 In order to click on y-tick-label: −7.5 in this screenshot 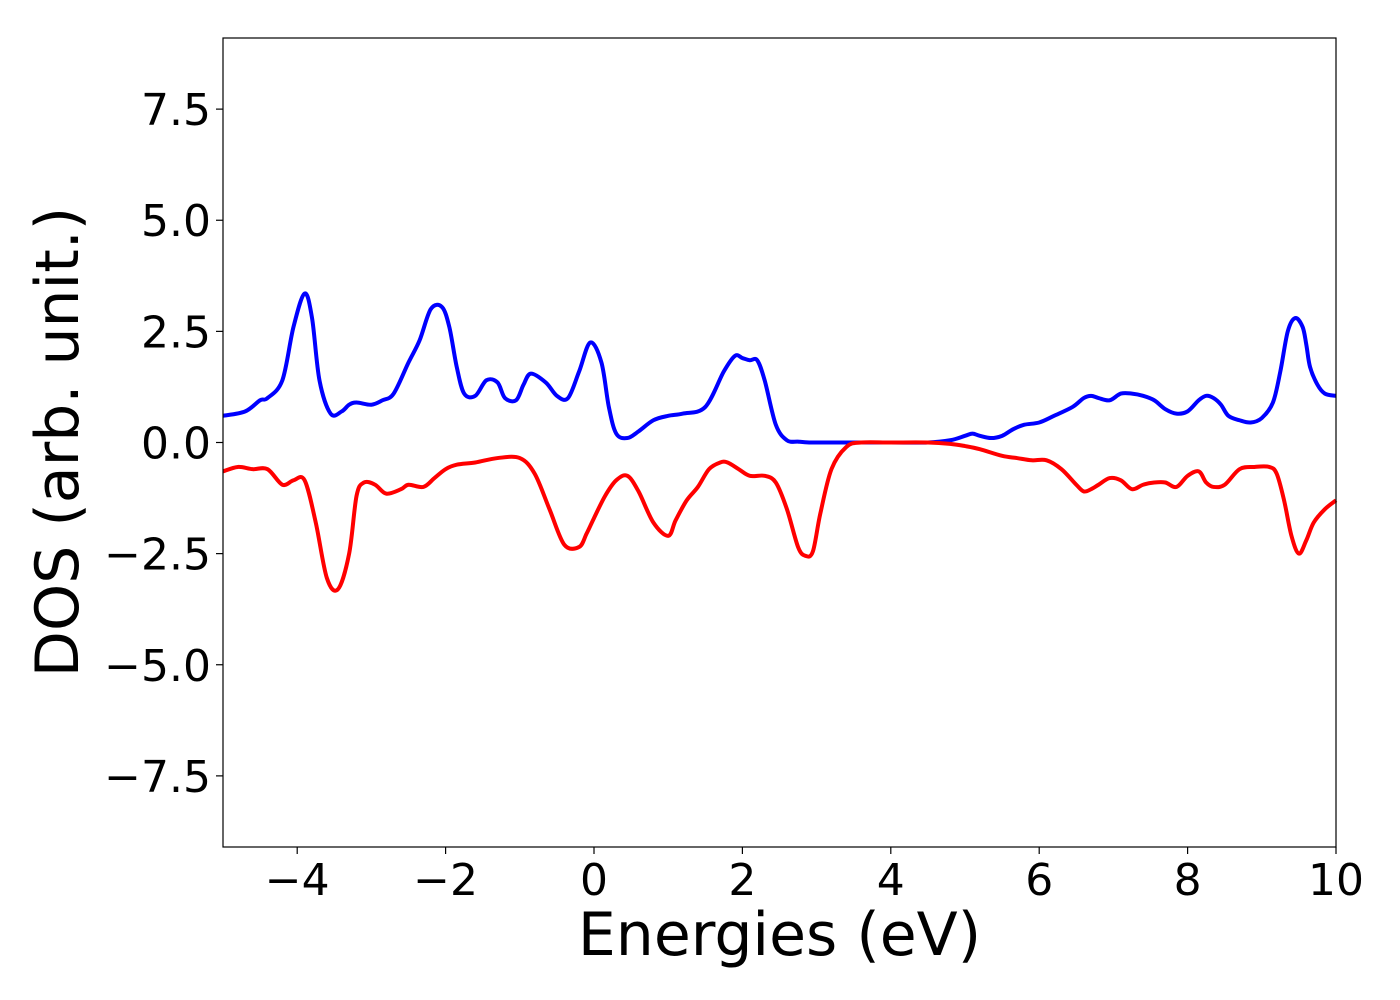, I will do `click(157, 777)`.